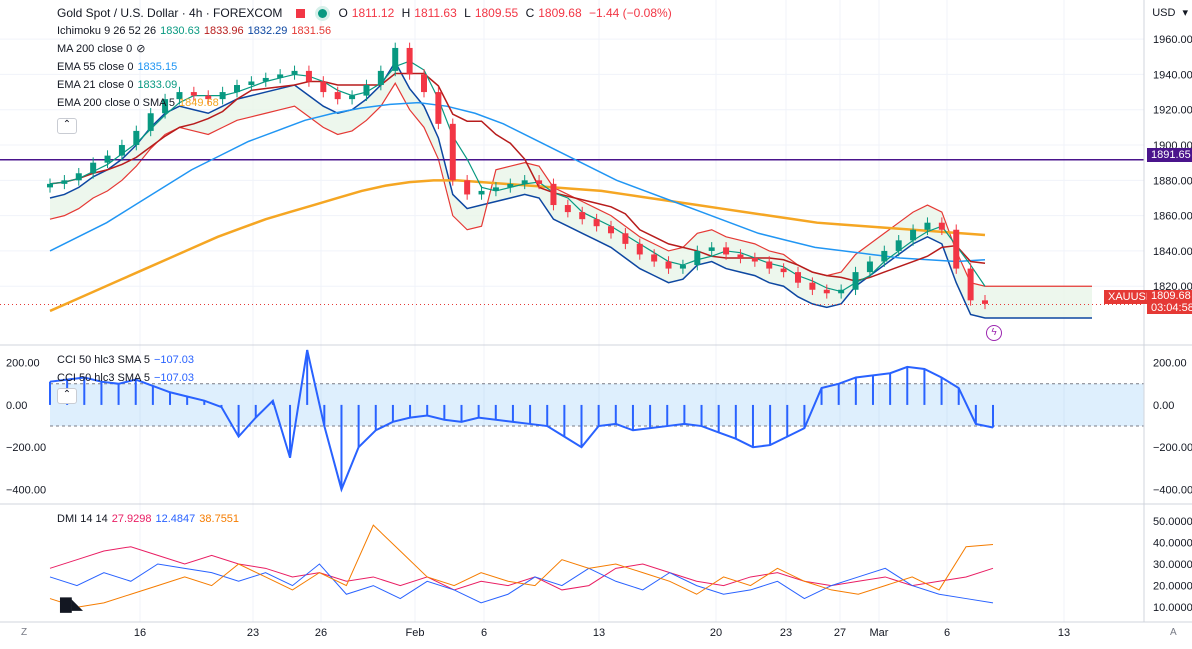  What do you see at coordinates (196, 49) in the screenshot?
I see `indicator-legend-row: MA 200 close 0 ⊘` at bounding box center [196, 49].